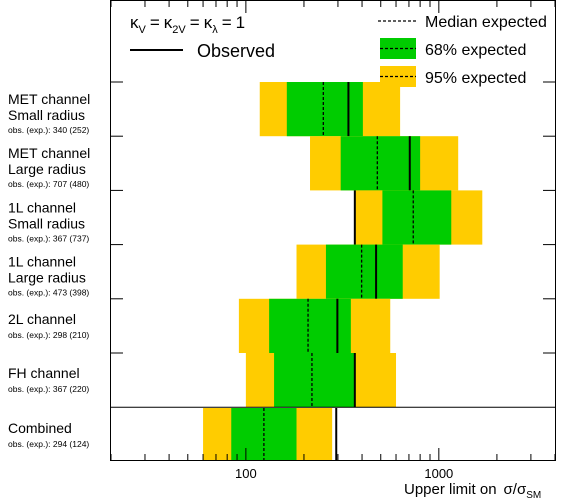 Image resolution: width=567 pixels, height=500 pixels. I want to click on channel-name: 2L channel, so click(42, 319).